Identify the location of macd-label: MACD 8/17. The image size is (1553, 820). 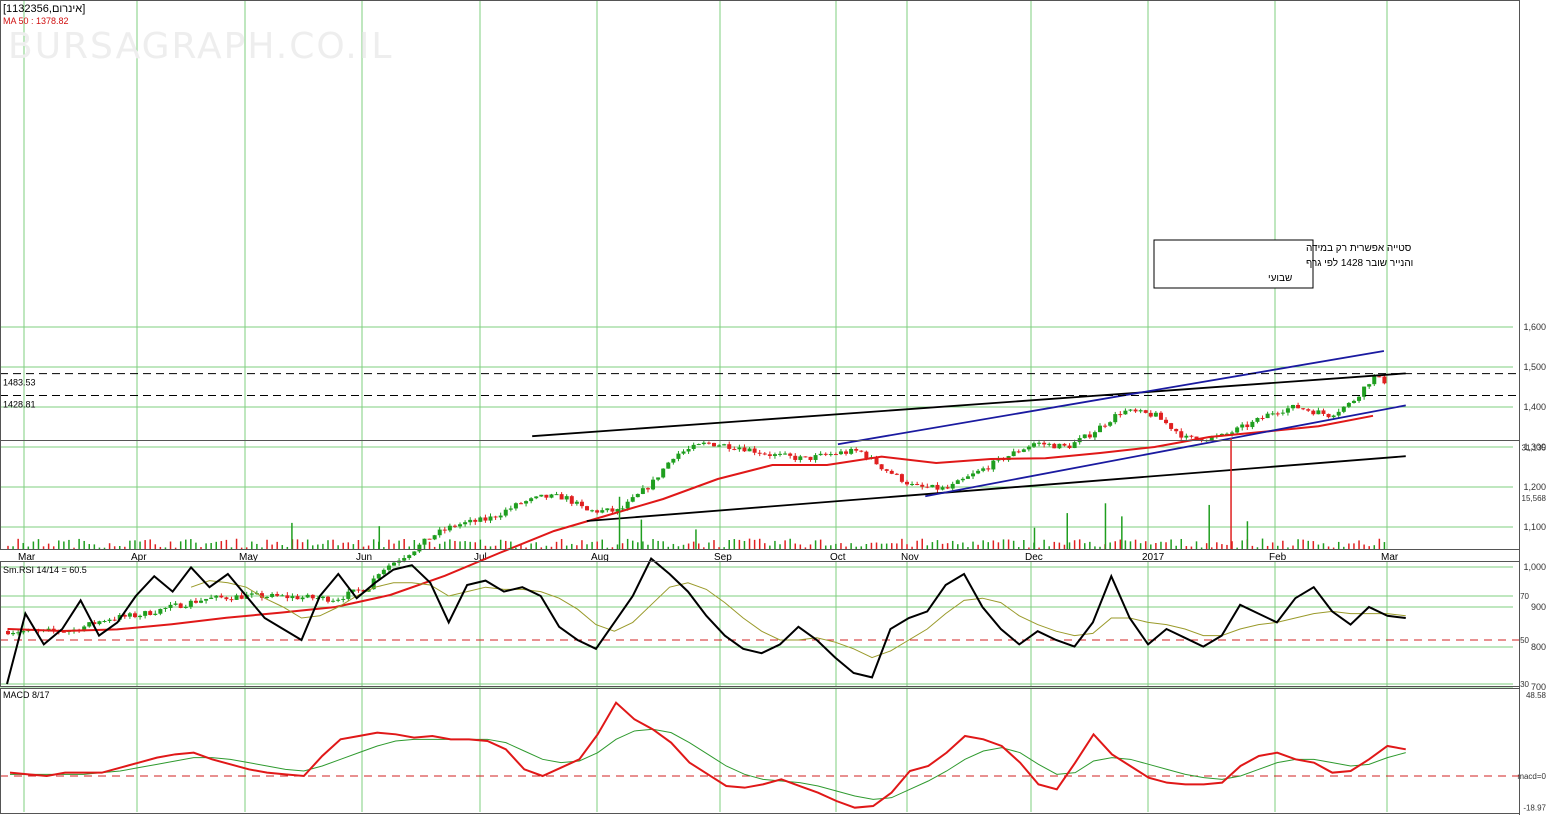
(26, 695).